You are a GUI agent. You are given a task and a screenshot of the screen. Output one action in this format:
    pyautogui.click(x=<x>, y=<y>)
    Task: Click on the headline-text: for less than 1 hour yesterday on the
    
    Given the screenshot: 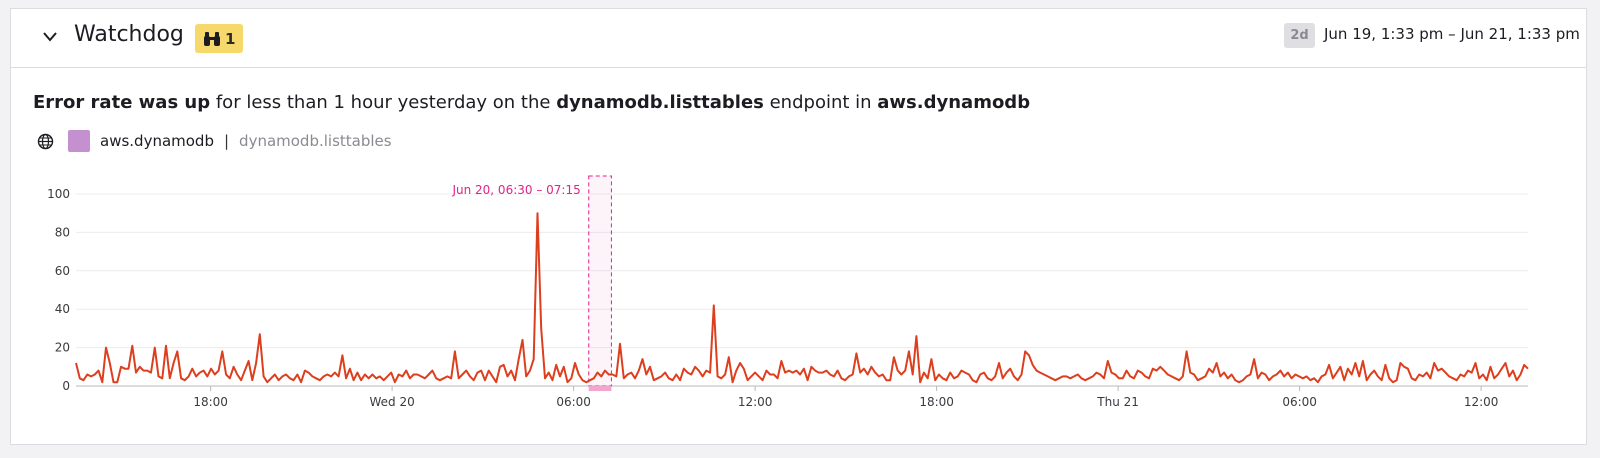 What is the action you would take?
    pyautogui.click(x=383, y=102)
    